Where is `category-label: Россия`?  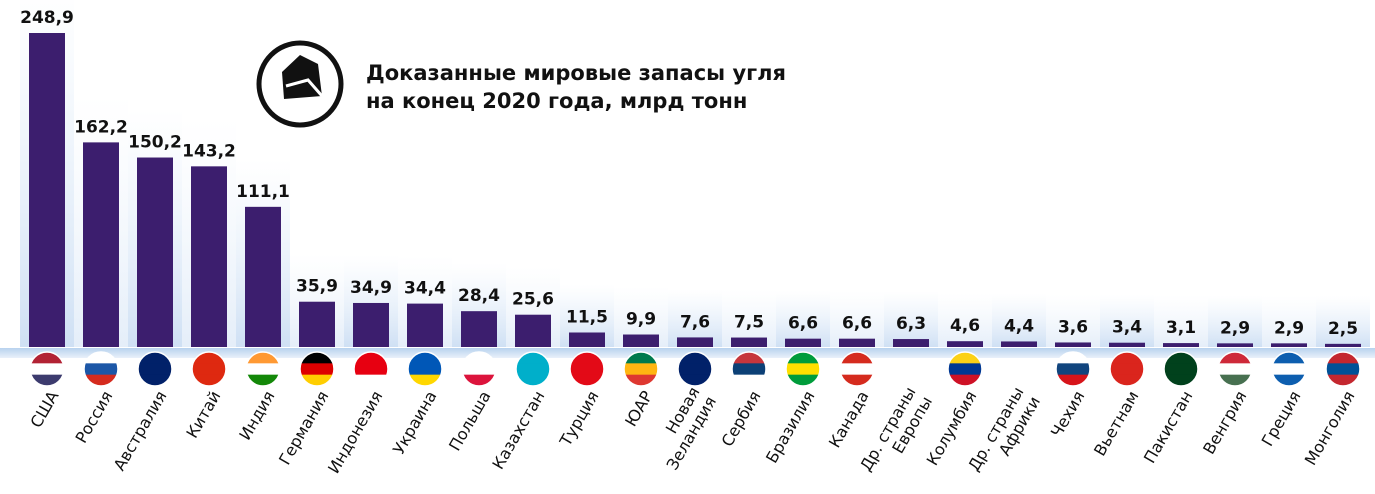
category-label: Россия is located at coordinates (93, 417).